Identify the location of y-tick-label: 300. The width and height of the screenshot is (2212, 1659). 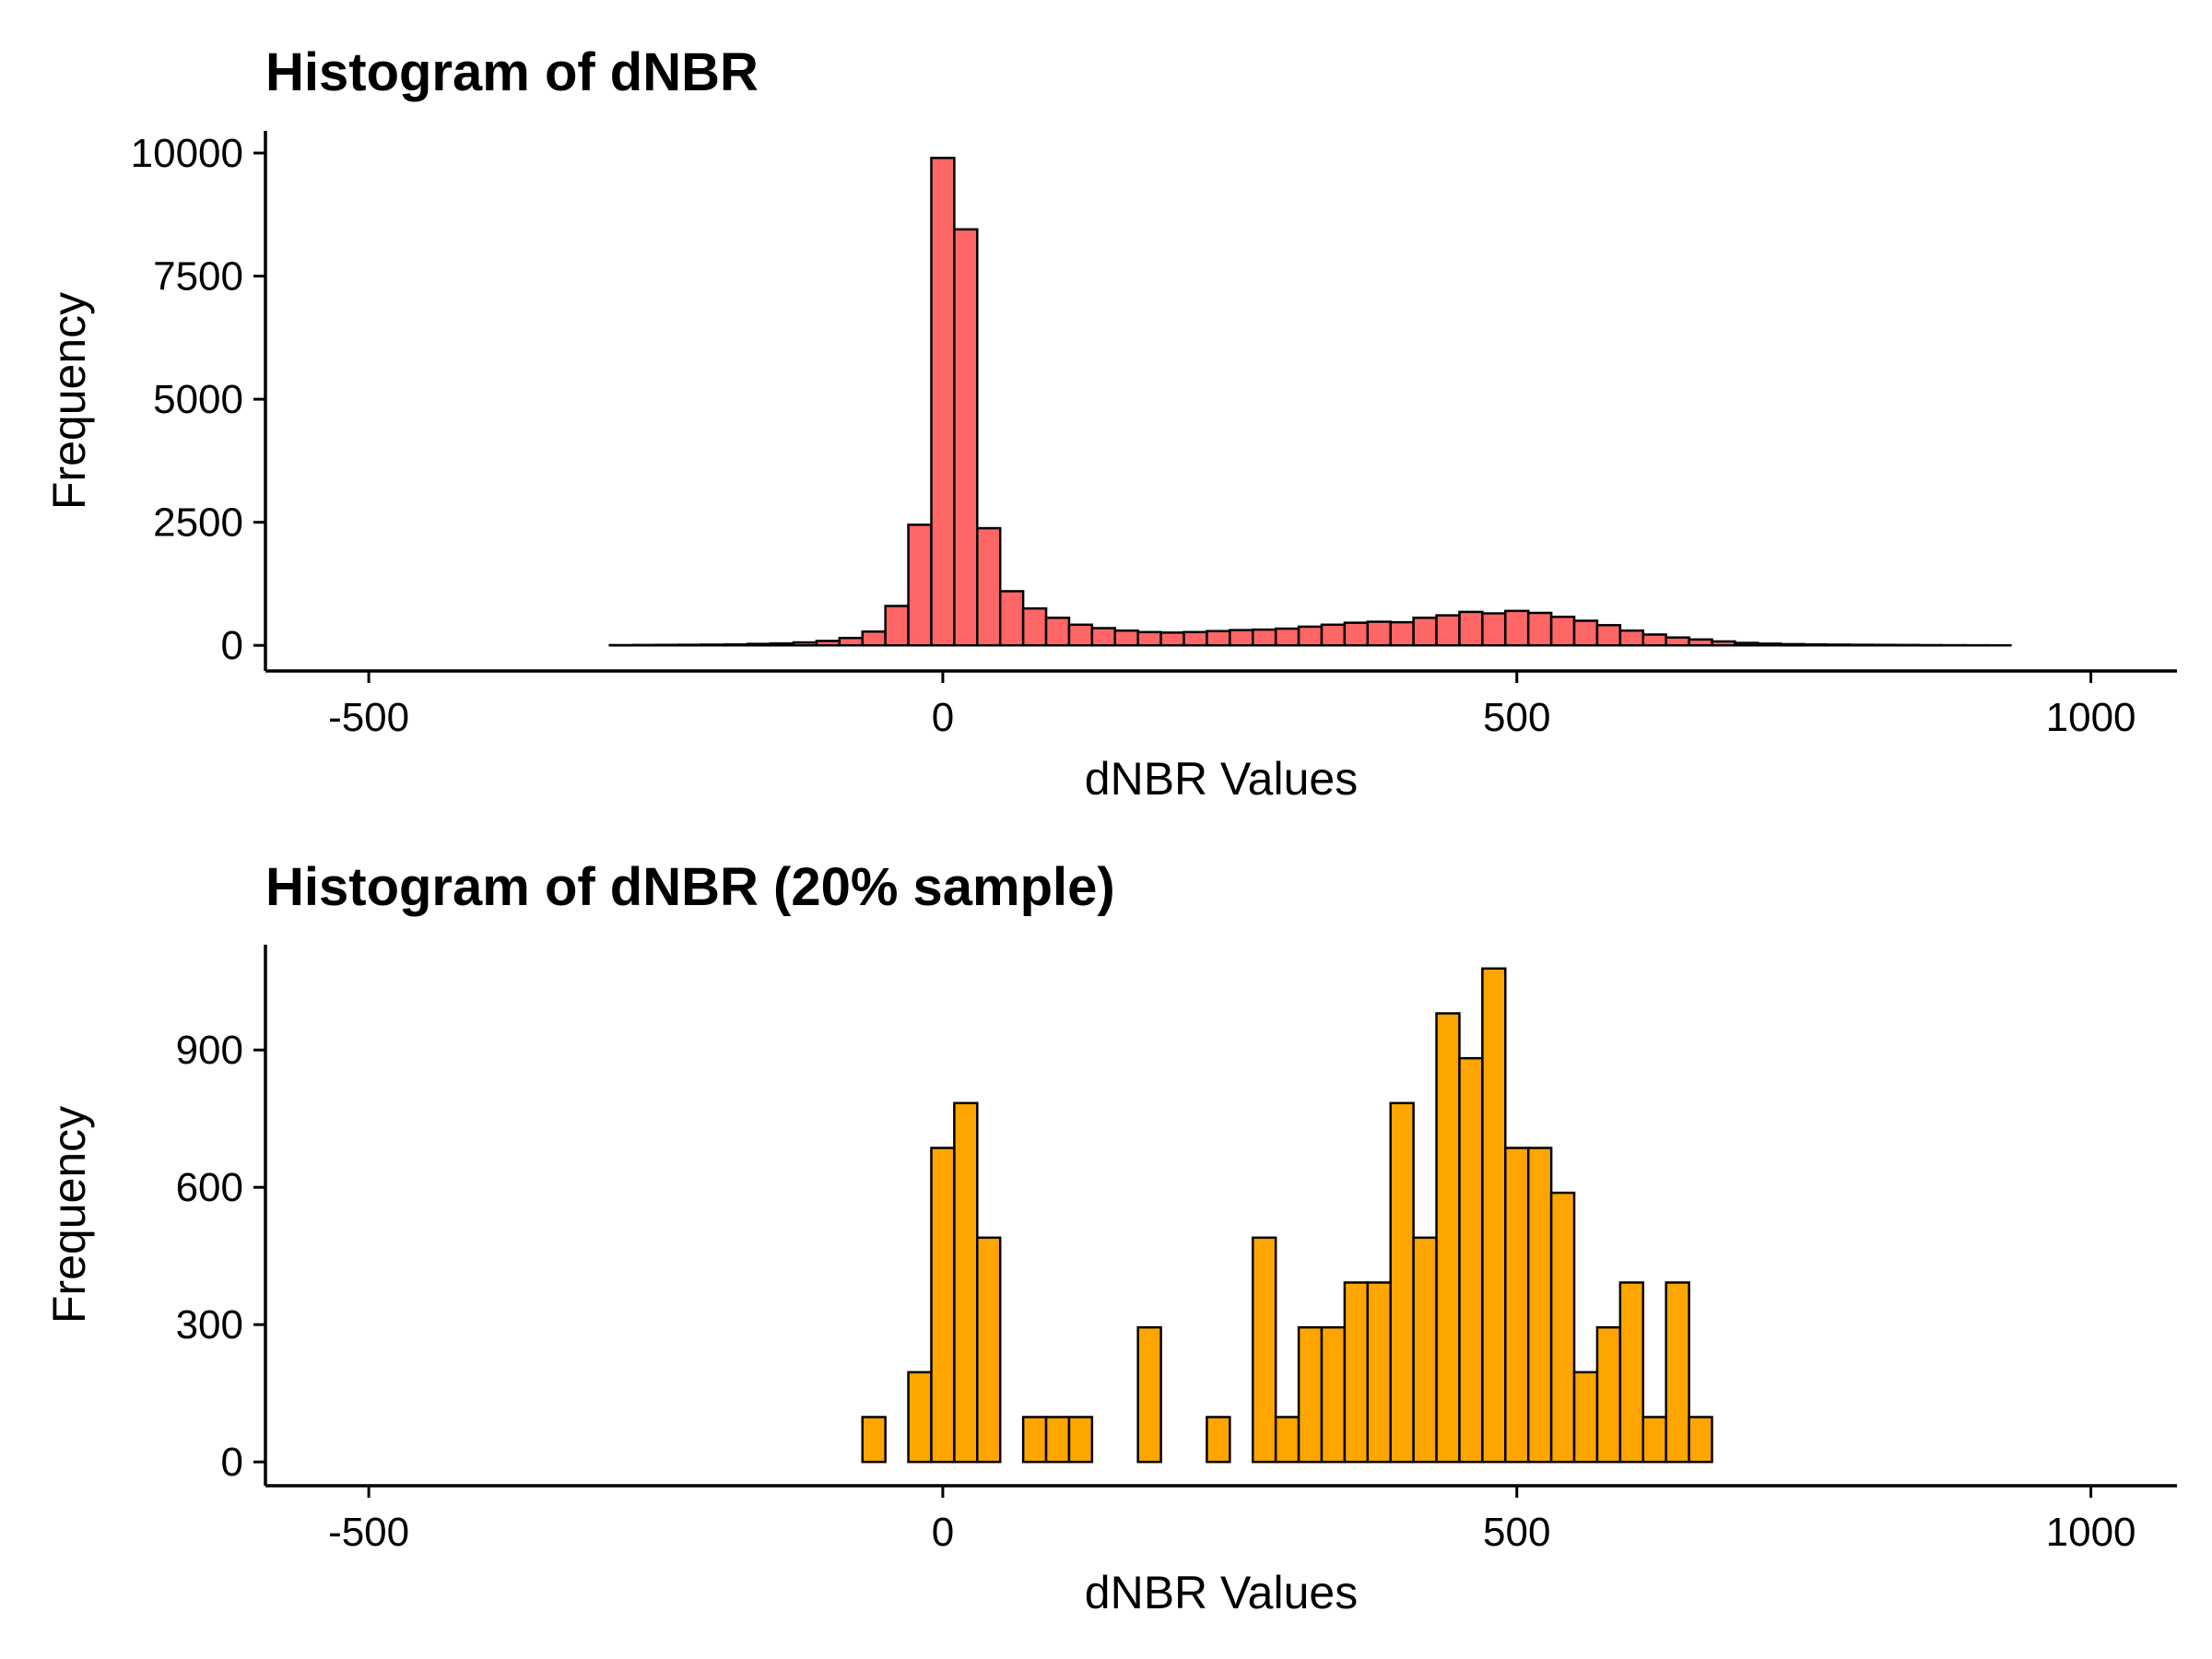
(209, 1324).